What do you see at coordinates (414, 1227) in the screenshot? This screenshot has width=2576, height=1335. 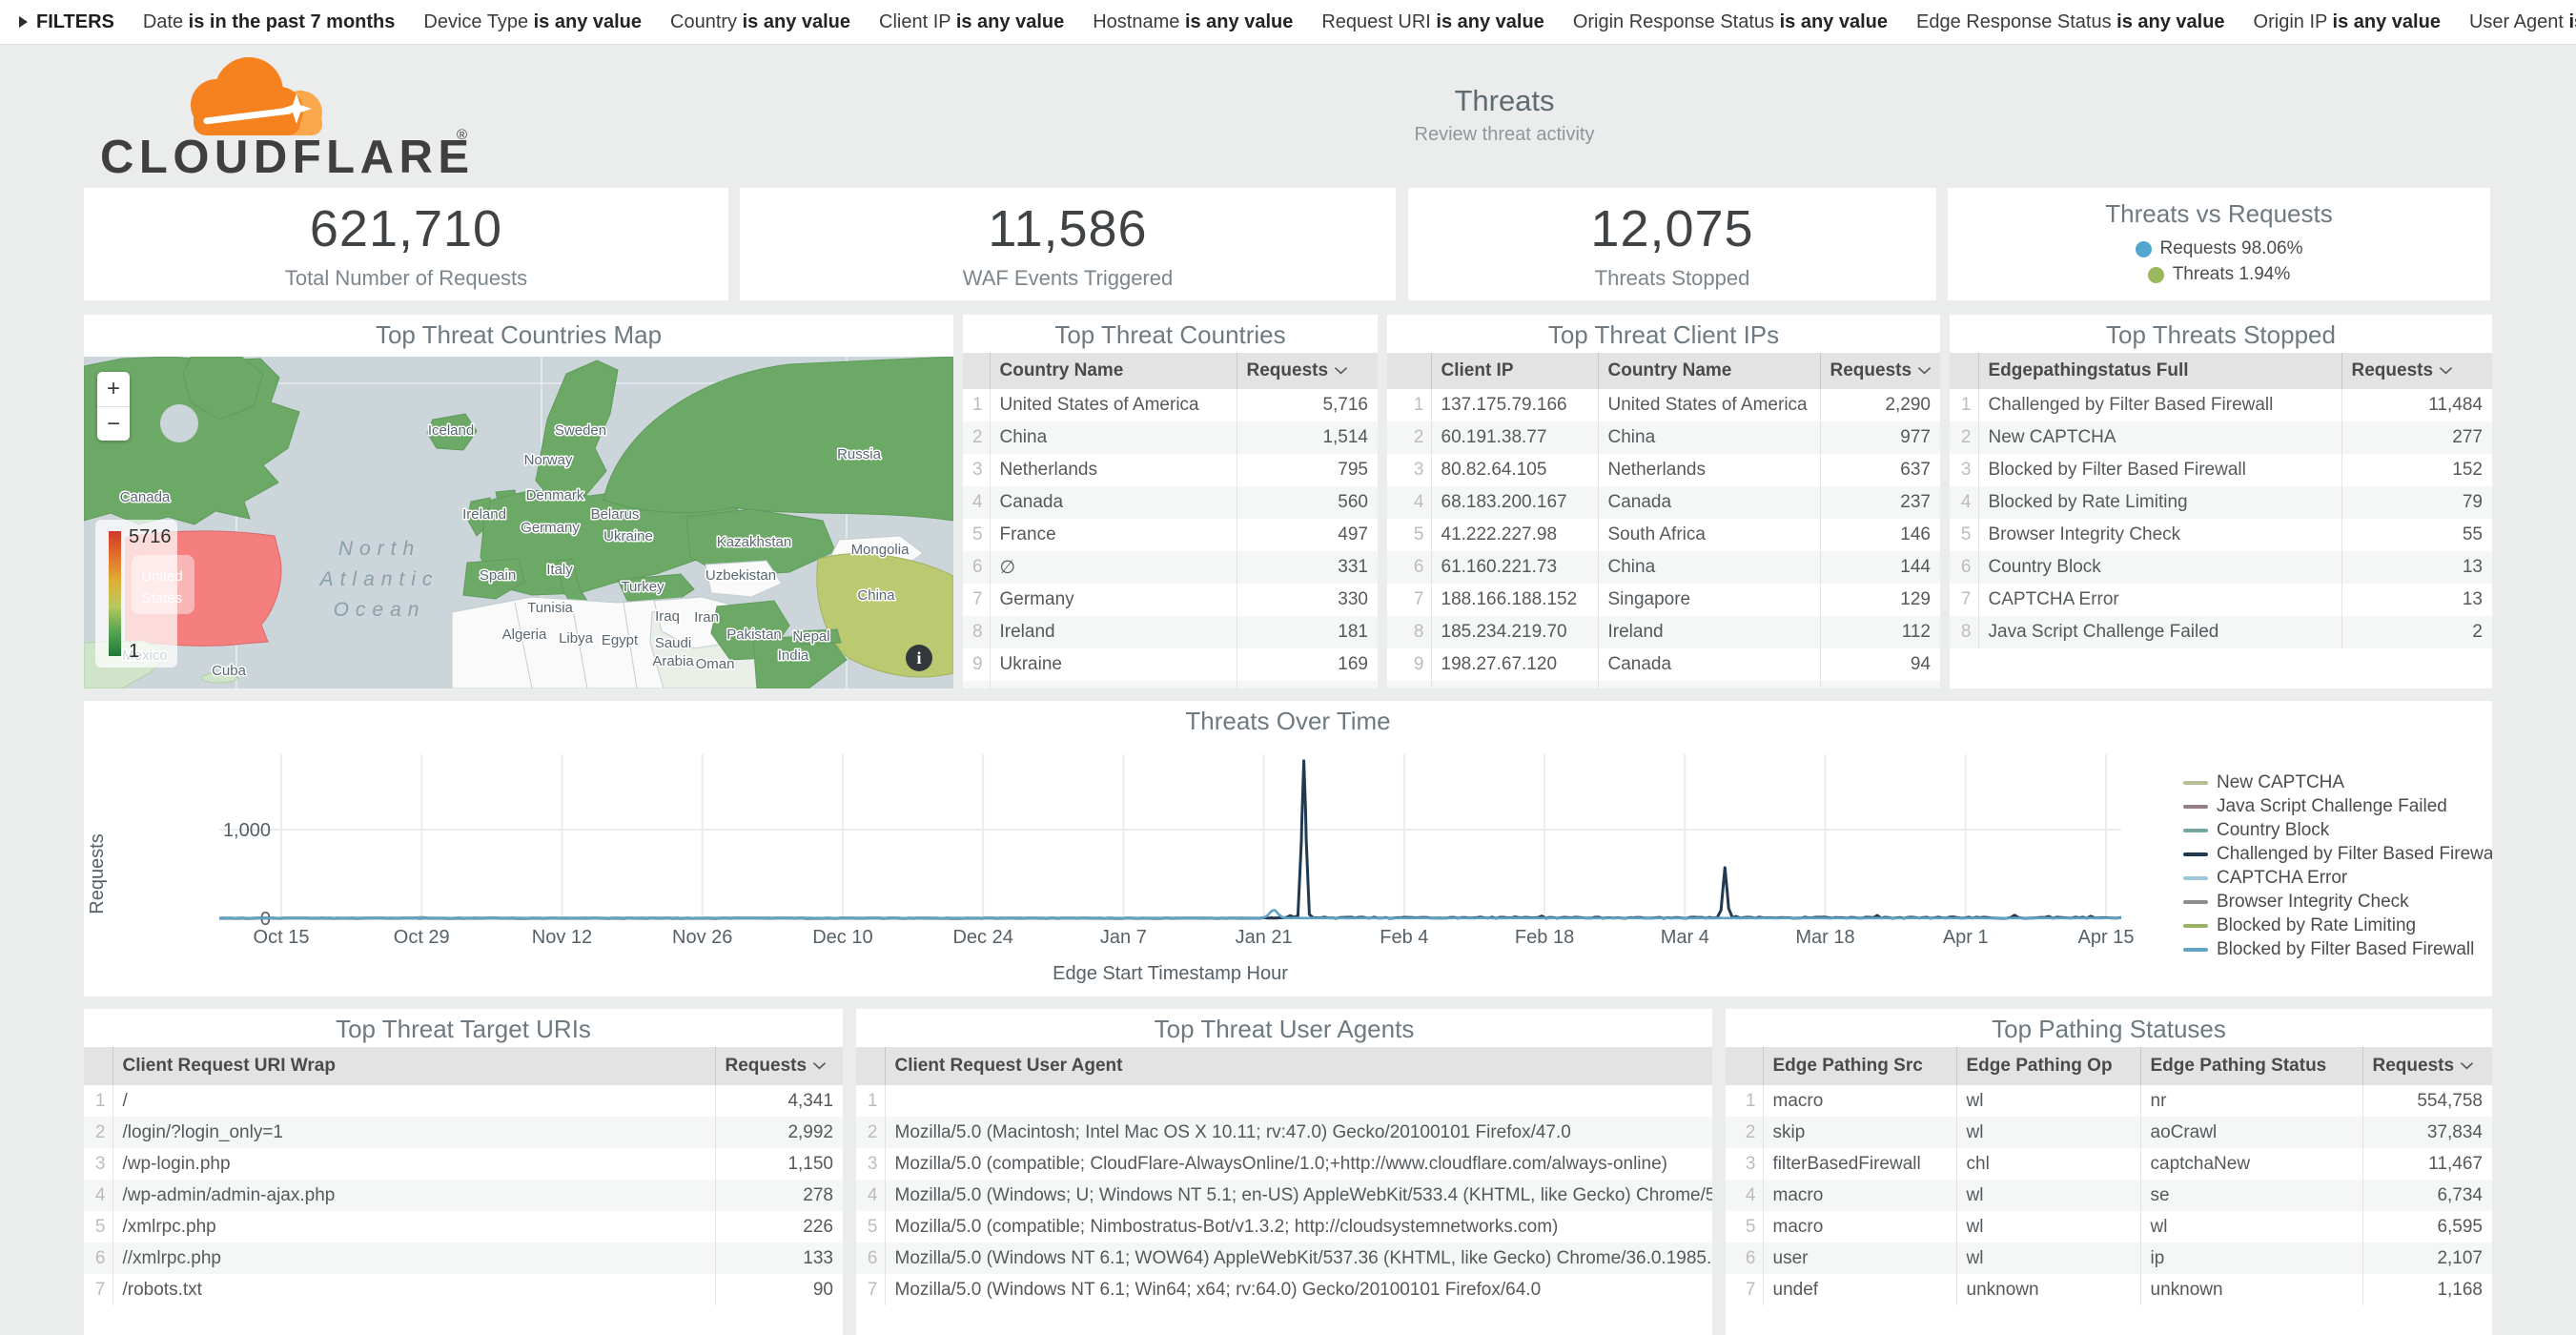 I see `table-cell: /xmlrpc.php` at bounding box center [414, 1227].